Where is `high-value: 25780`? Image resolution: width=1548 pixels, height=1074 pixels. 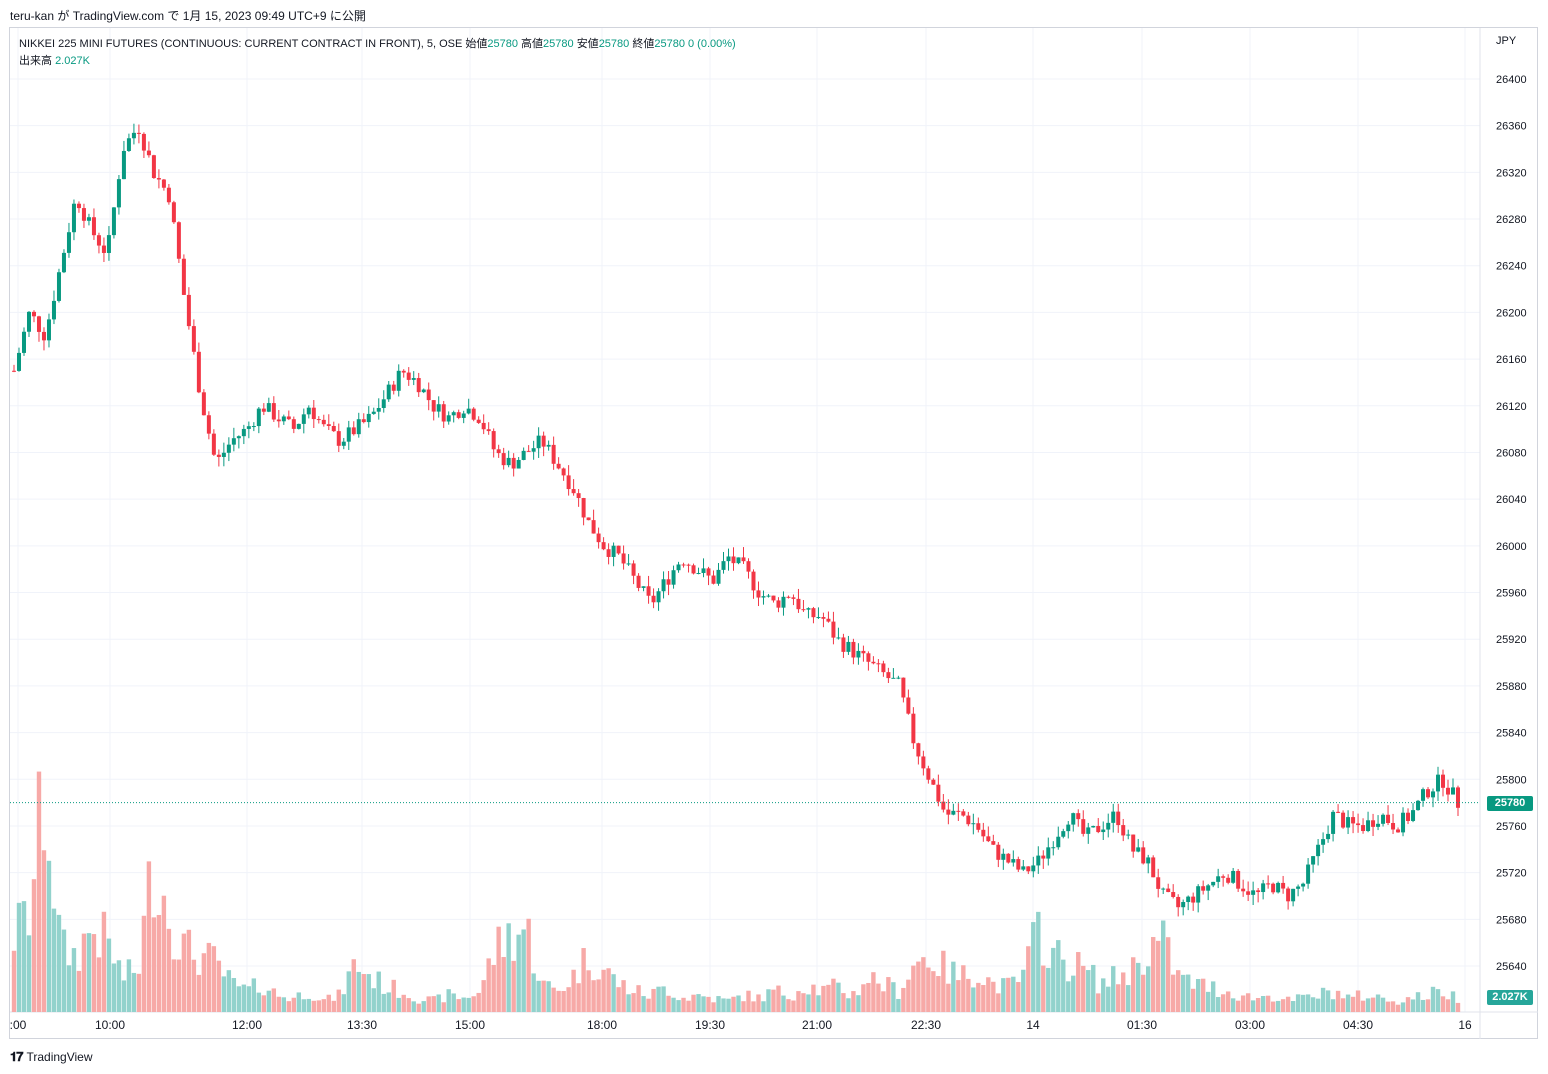
high-value: 25780 is located at coordinates (558, 44).